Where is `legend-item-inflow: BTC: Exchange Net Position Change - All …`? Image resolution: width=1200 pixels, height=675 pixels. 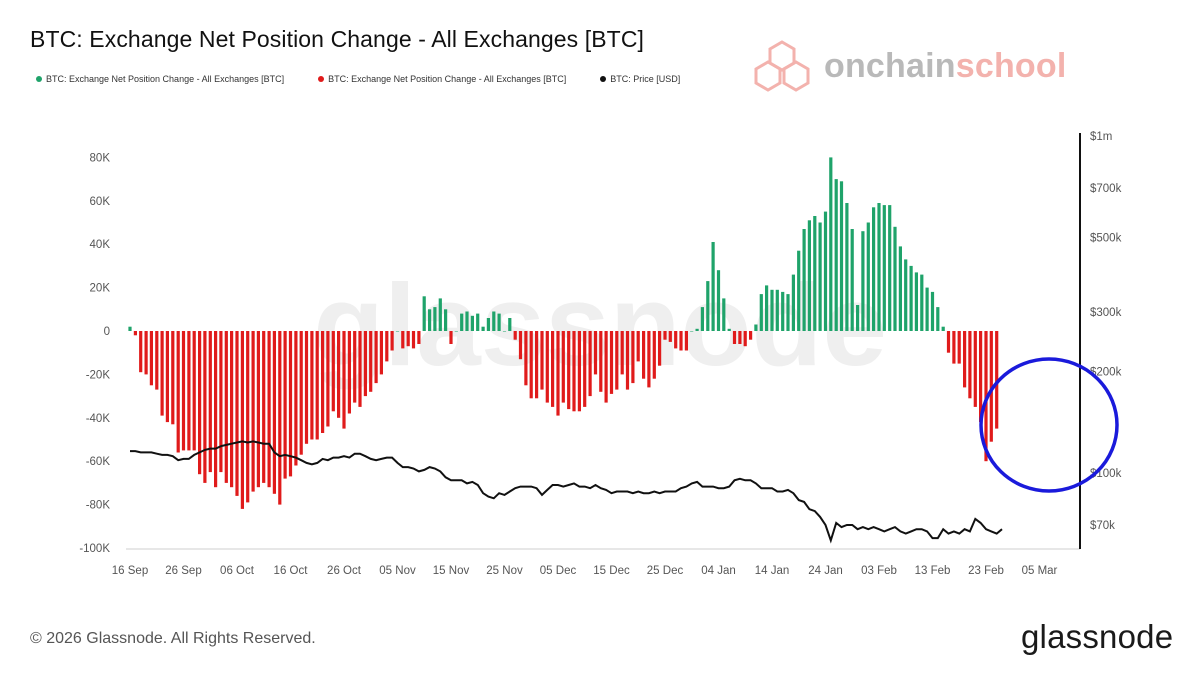 legend-item-inflow: BTC: Exchange Net Position Change - All … is located at coordinates (160, 79).